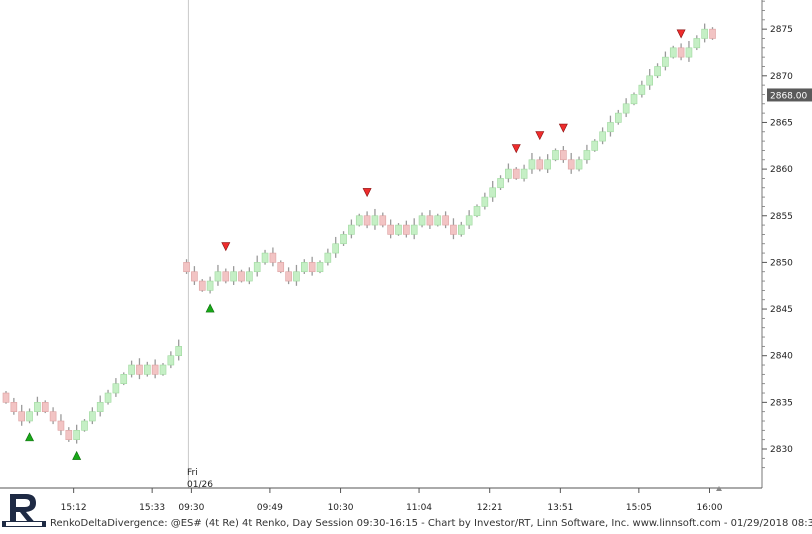  I want to click on x-tick-label: 12:21, so click(490, 508).